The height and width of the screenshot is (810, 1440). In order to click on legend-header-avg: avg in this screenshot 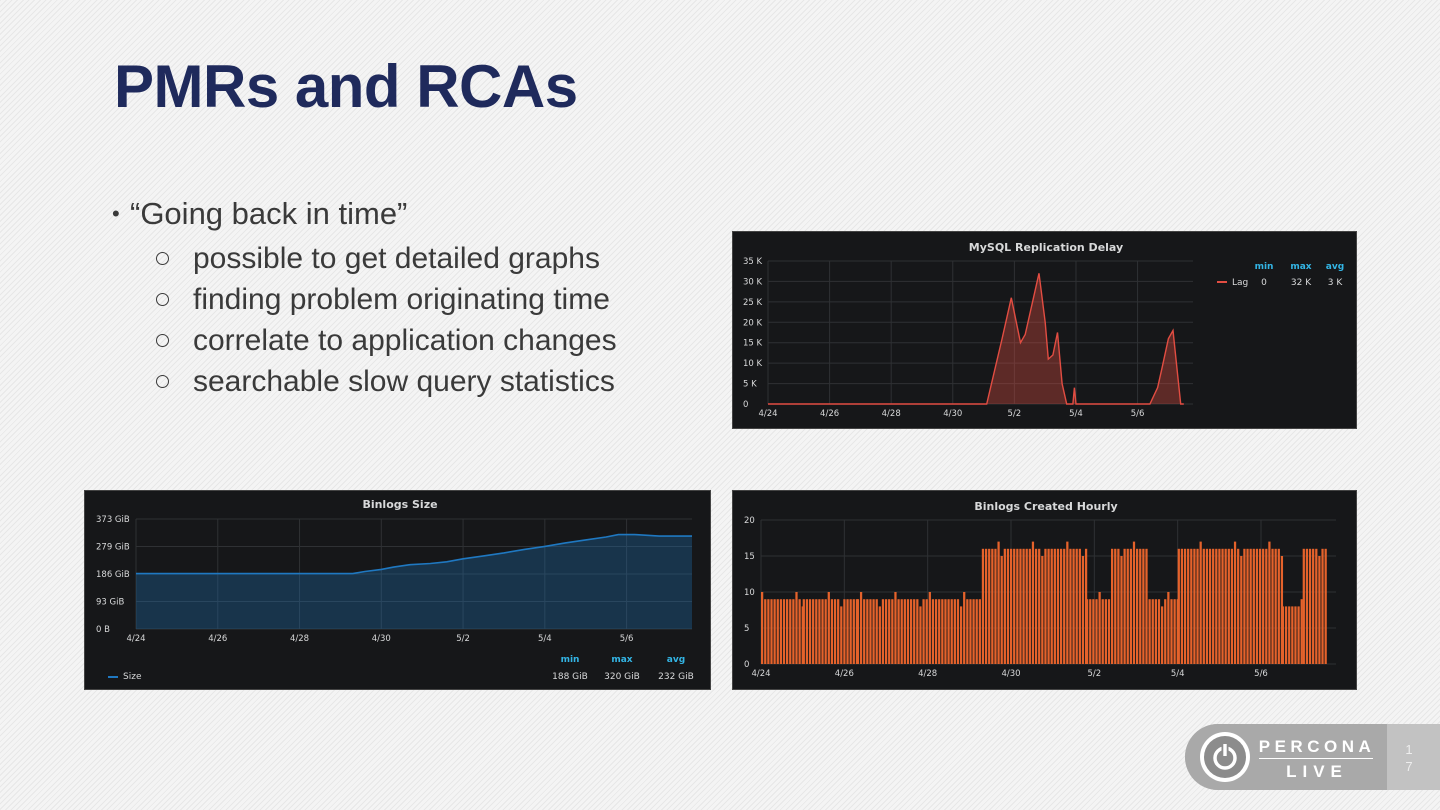, I will do `click(1335, 267)`.